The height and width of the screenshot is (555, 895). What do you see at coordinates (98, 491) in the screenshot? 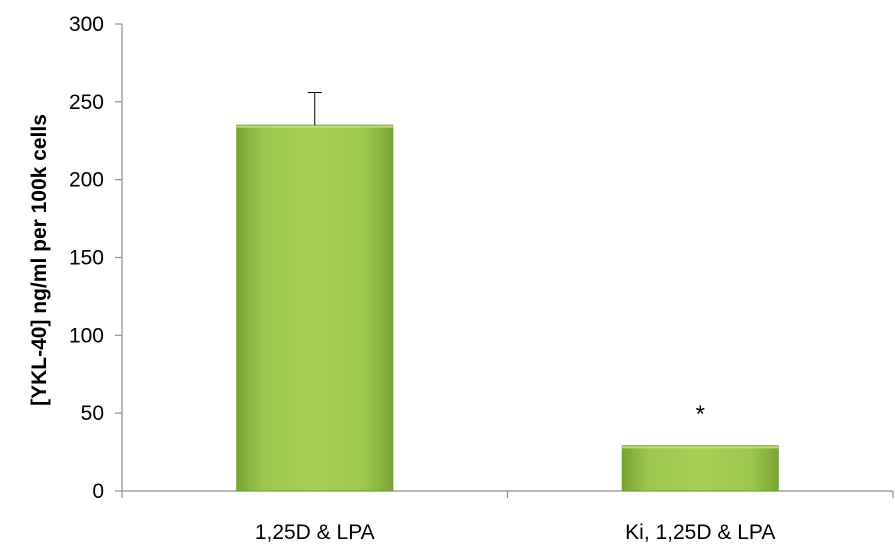
I see `y-tick-label: 0` at bounding box center [98, 491].